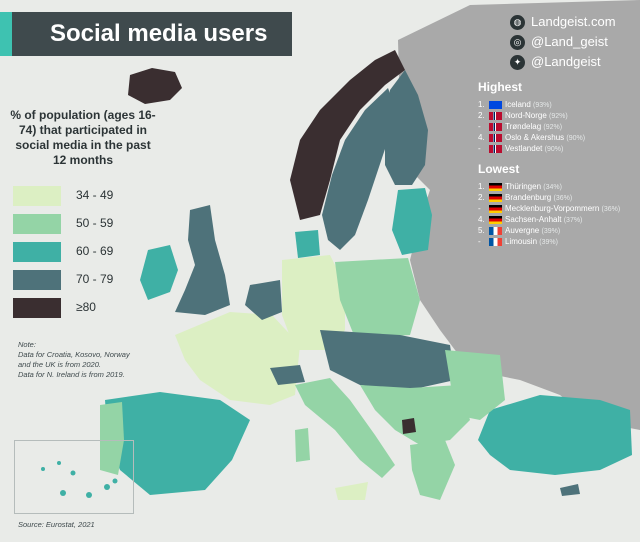 The width and height of the screenshot is (640, 542). I want to click on rank-row: 1. Thüringen (34%), so click(549, 186).